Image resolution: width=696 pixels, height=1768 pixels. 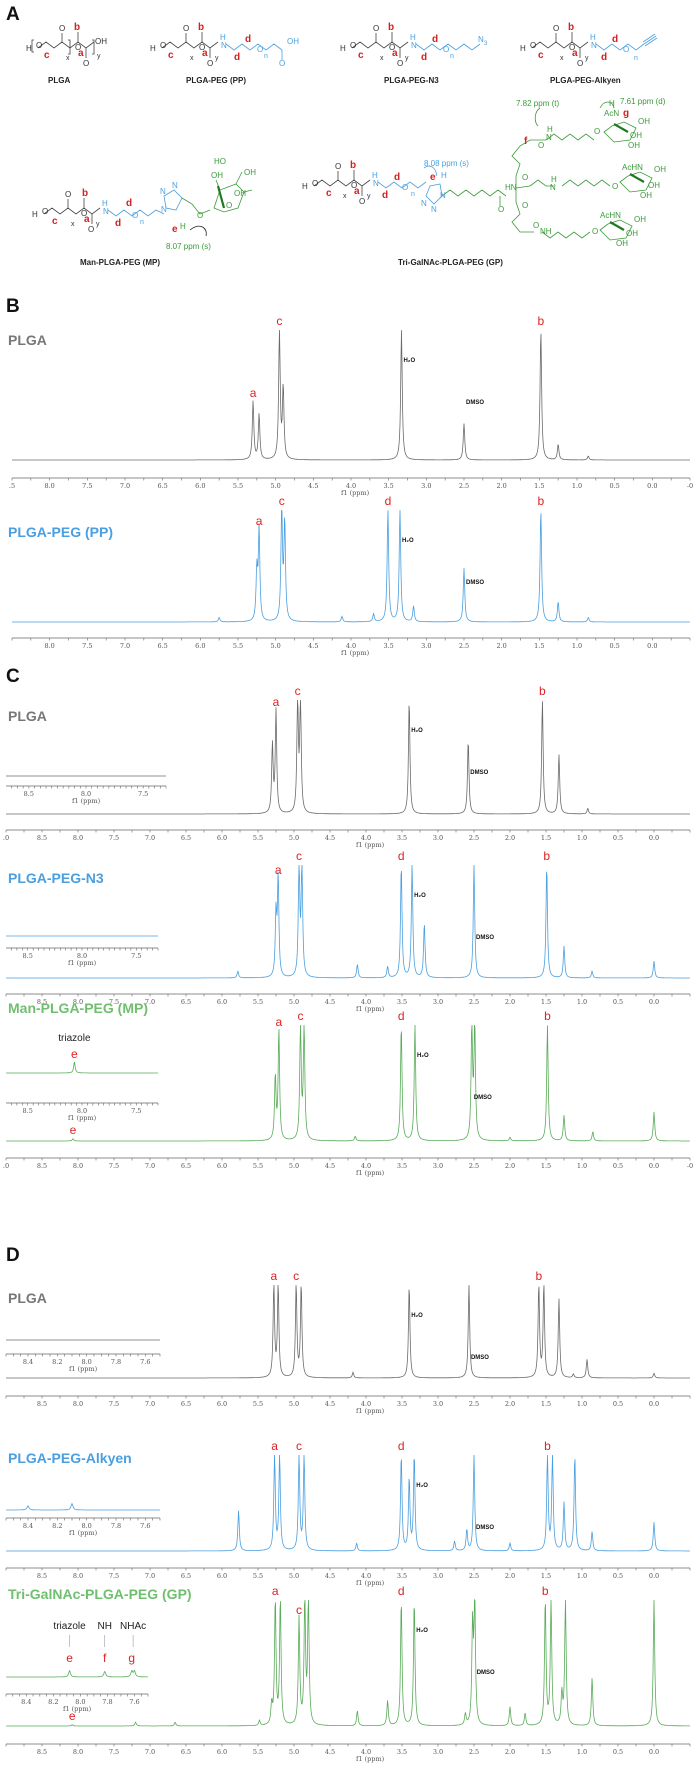 I want to click on spectrum-title: PLGA-PEG-N3, so click(x=56, y=878).